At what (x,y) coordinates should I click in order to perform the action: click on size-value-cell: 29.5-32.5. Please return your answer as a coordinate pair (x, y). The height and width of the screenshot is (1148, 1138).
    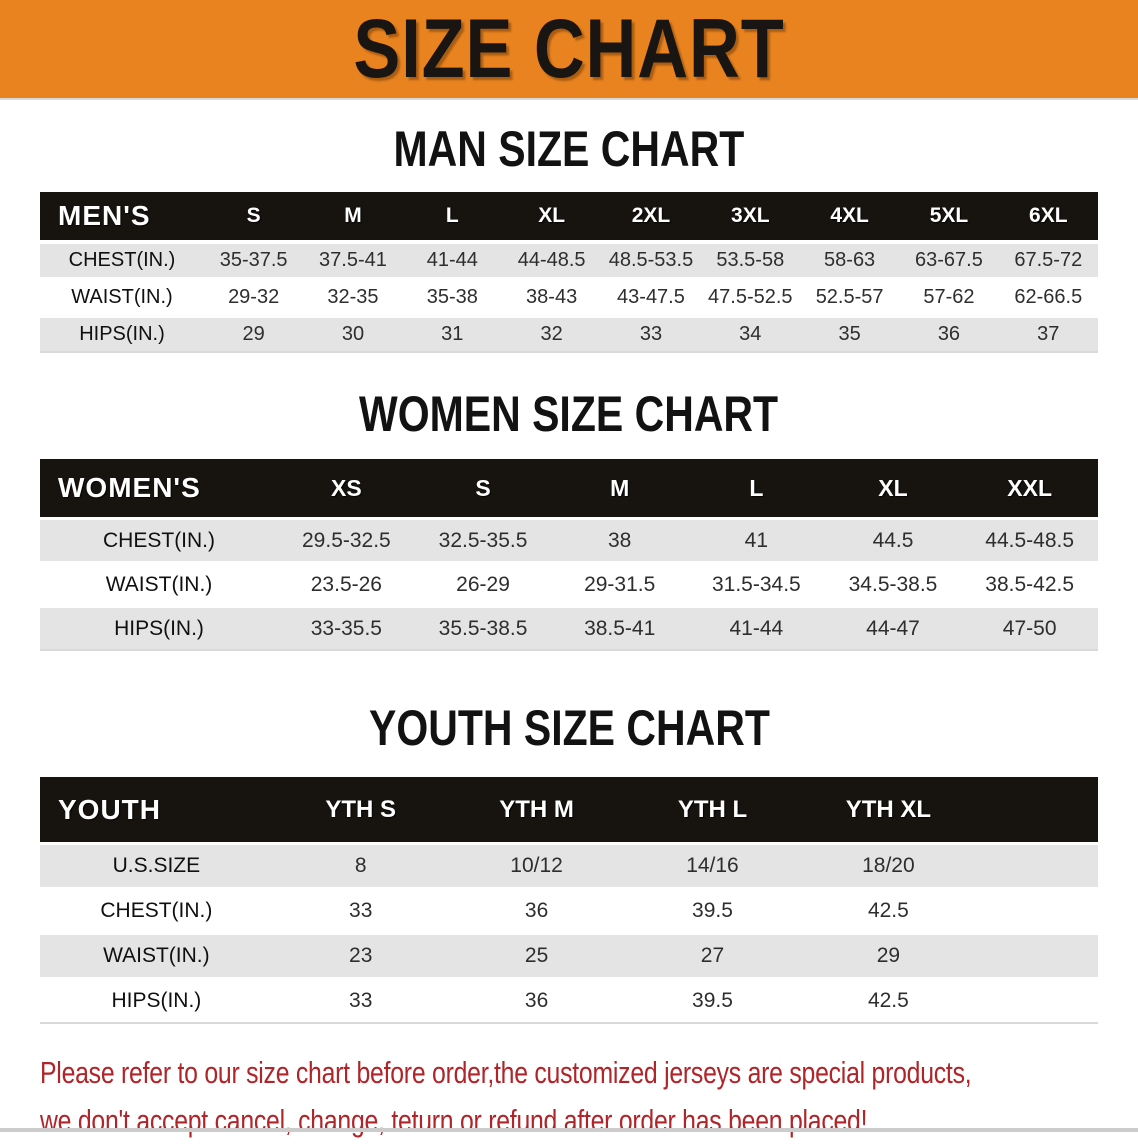
    Looking at the image, I should click on (346, 540).